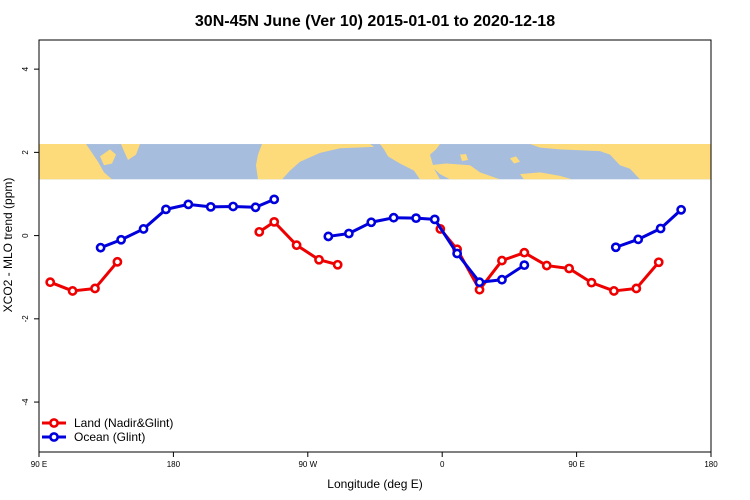  What do you see at coordinates (8, 245) in the screenshot?
I see `y-axis-label: XCO2 - MLO trend (ppm)` at bounding box center [8, 245].